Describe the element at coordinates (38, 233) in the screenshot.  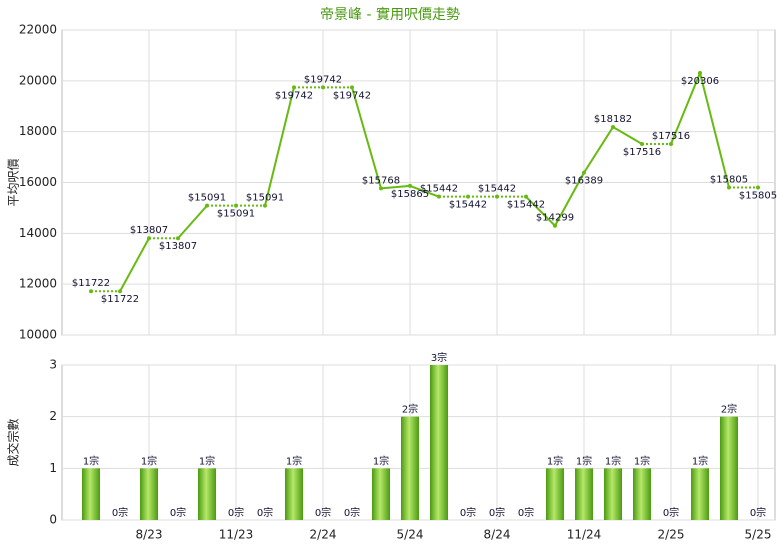
I see `y-tick-label: 14000` at that location.